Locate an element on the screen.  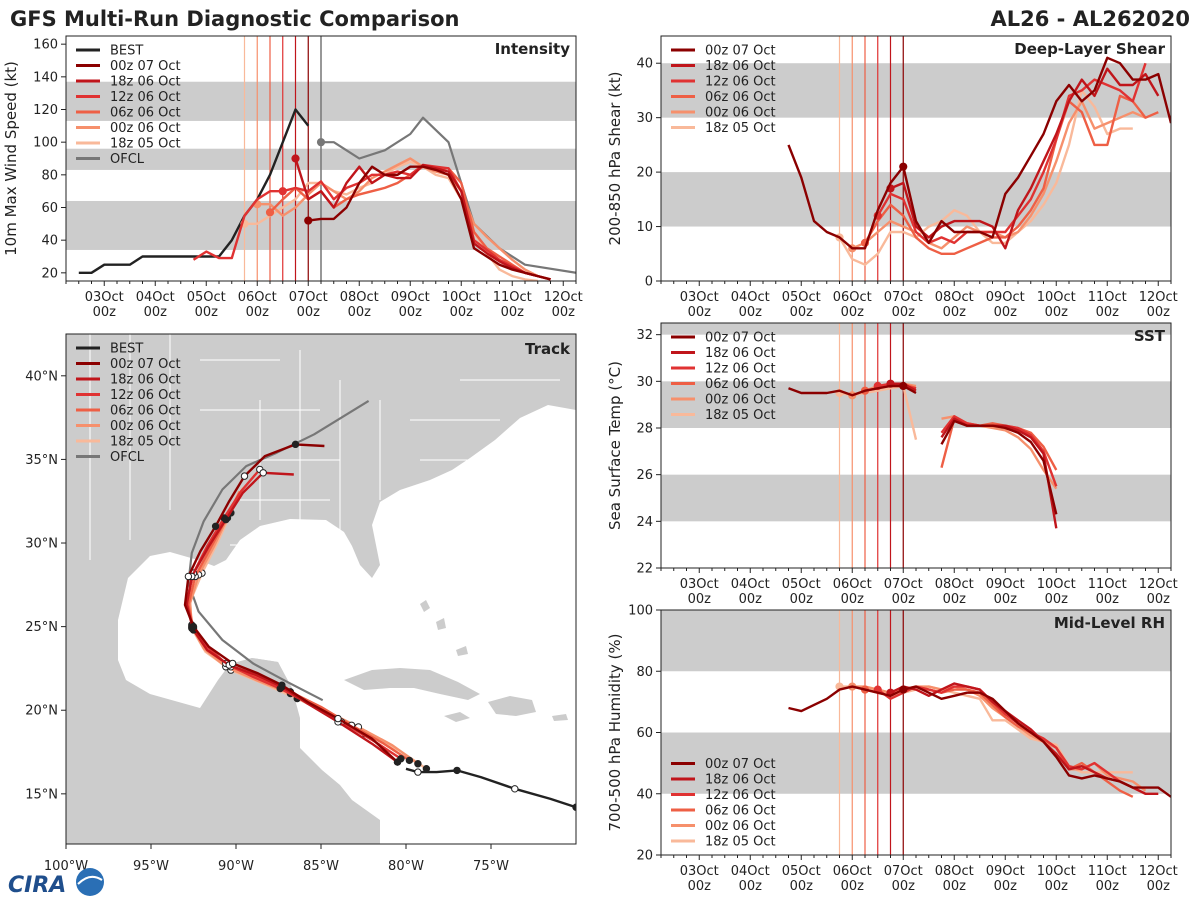
track-xtick-label: 100°W is located at coordinates (66, 866).